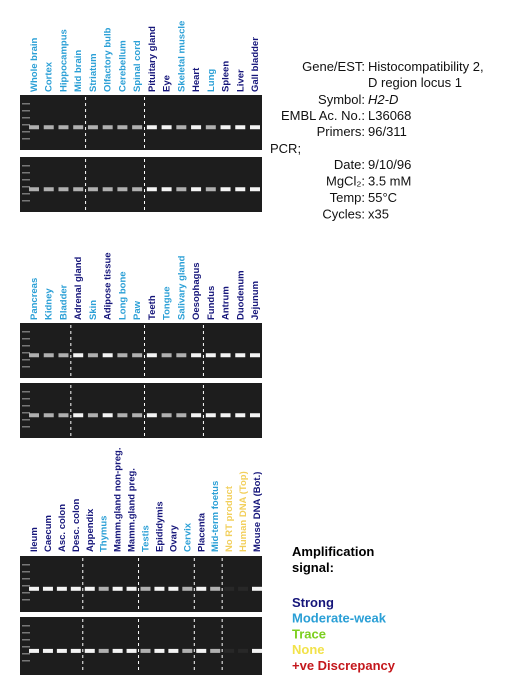 Image resolution: width=523 pixels, height=687 pixels. Describe the element at coordinates (187, 537) in the screenshot. I see `lane-label: Cervix` at that location.